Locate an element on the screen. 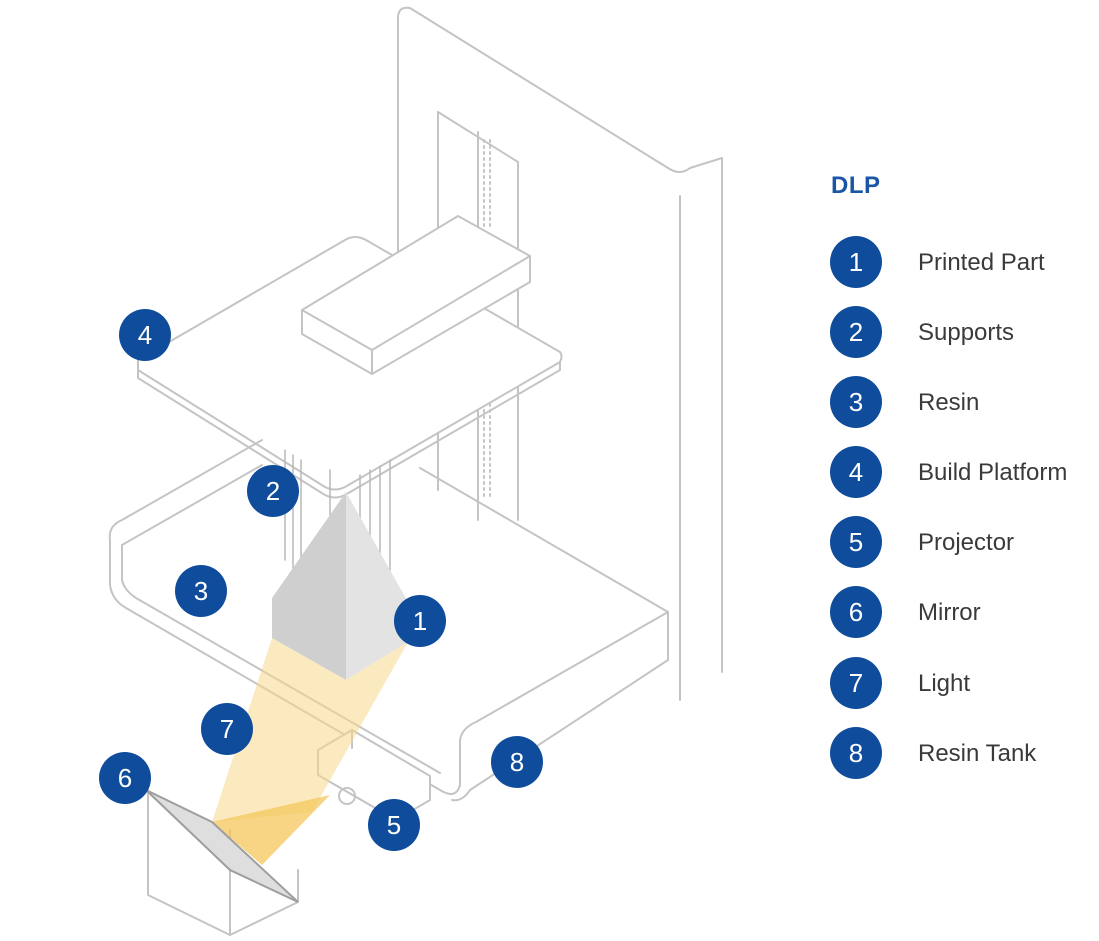 Image resolution: width=1099 pixels, height=941 pixels. legend-item: 4 Build Platform is located at coordinates (964, 472).